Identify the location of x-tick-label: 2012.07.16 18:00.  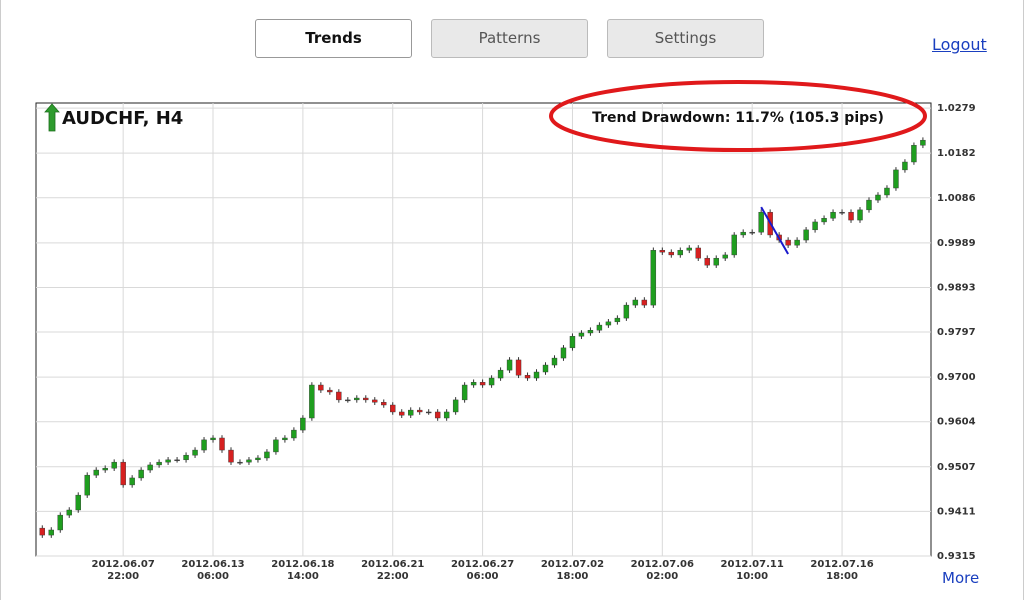
(842, 570).